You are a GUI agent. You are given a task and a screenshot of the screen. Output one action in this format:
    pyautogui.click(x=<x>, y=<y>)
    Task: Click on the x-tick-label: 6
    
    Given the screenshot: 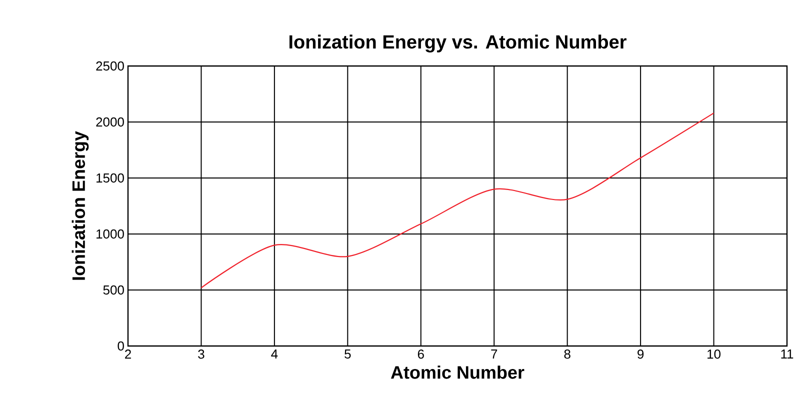 What is the action you would take?
    pyautogui.click(x=421, y=354)
    